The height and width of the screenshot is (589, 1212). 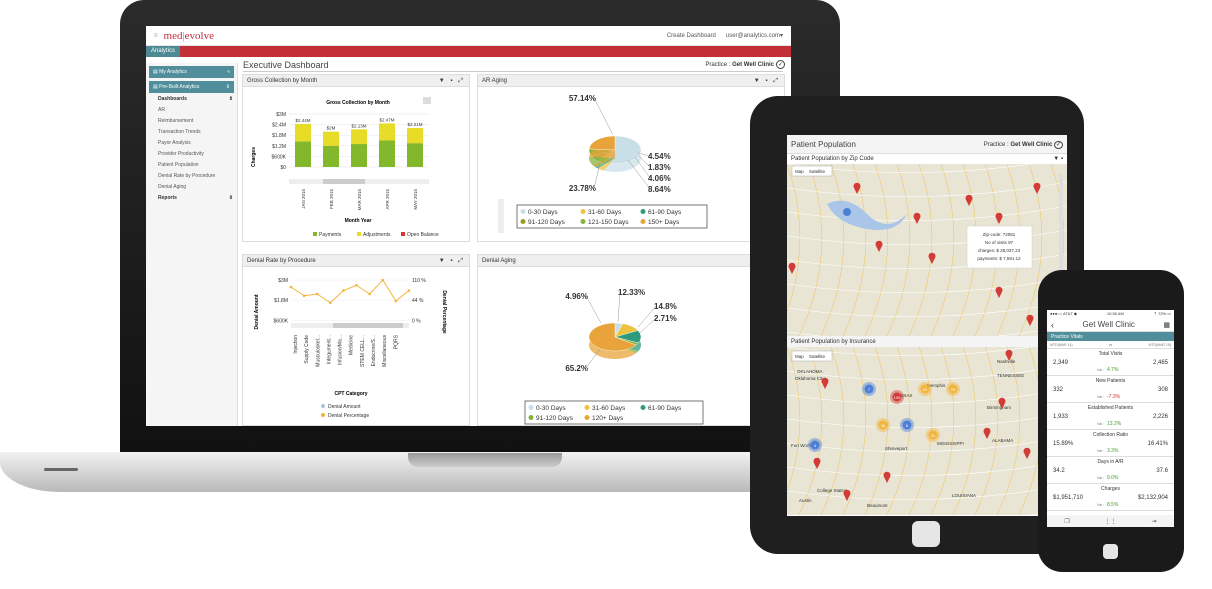 I want to click on menu-icon: ▦, so click(x=1166, y=325).